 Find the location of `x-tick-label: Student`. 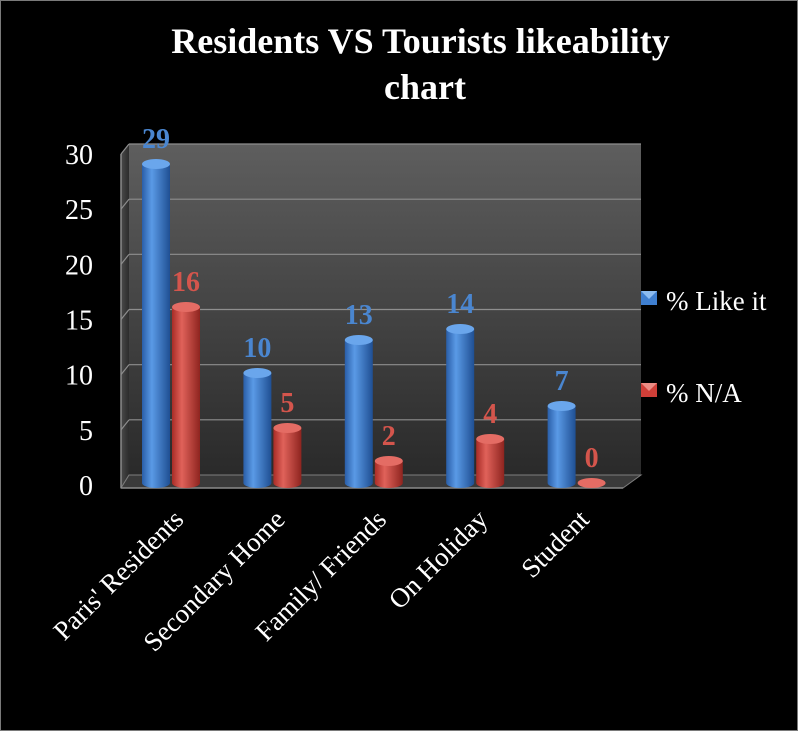

x-tick-label: Student is located at coordinates (555, 544).